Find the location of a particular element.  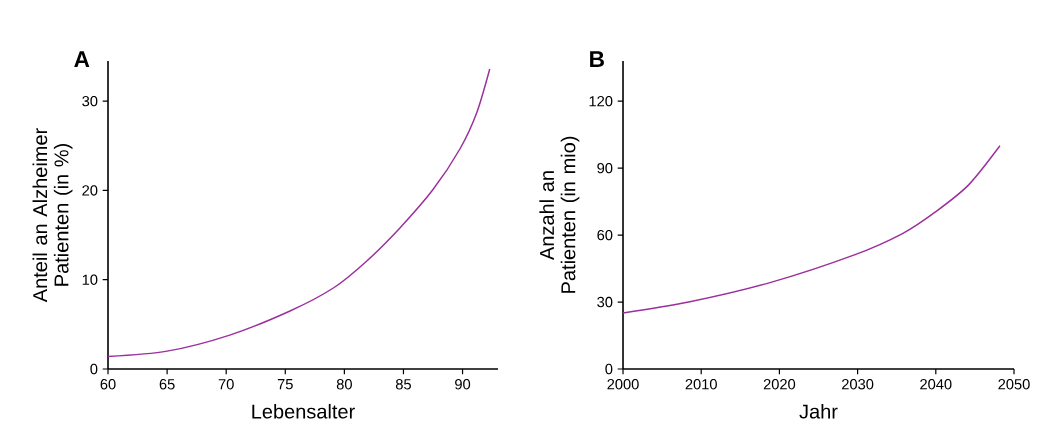

x-axis-title: Jahr is located at coordinates (818, 411).